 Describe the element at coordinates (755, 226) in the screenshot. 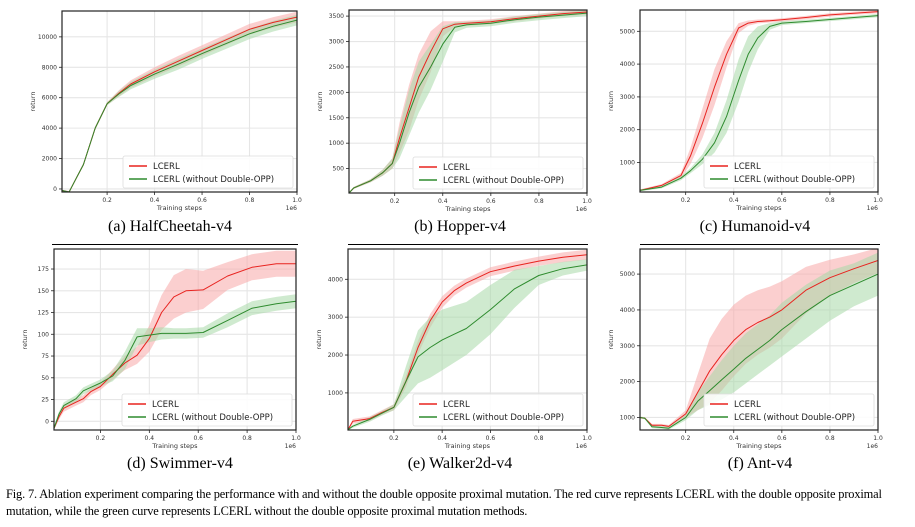

I see `subfigure-caption: (c) Humanoid-v4` at that location.